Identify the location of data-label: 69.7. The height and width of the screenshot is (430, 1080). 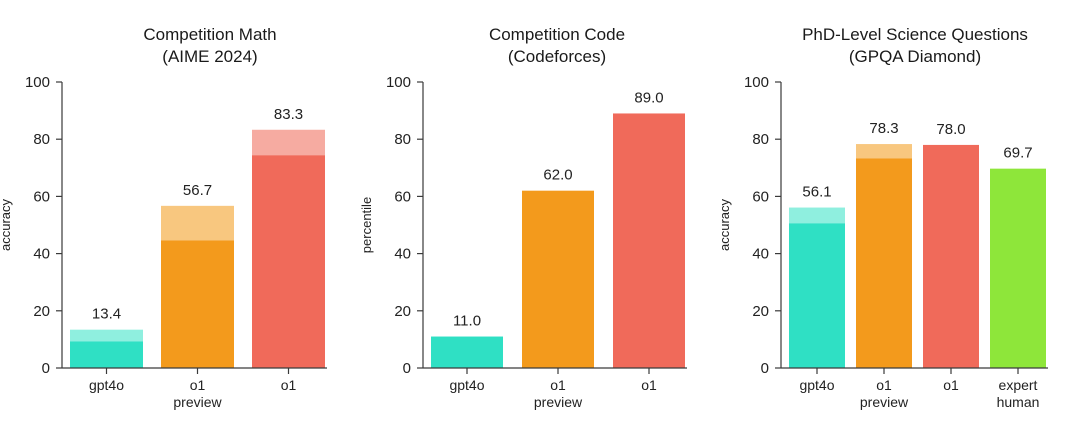
(1017, 153).